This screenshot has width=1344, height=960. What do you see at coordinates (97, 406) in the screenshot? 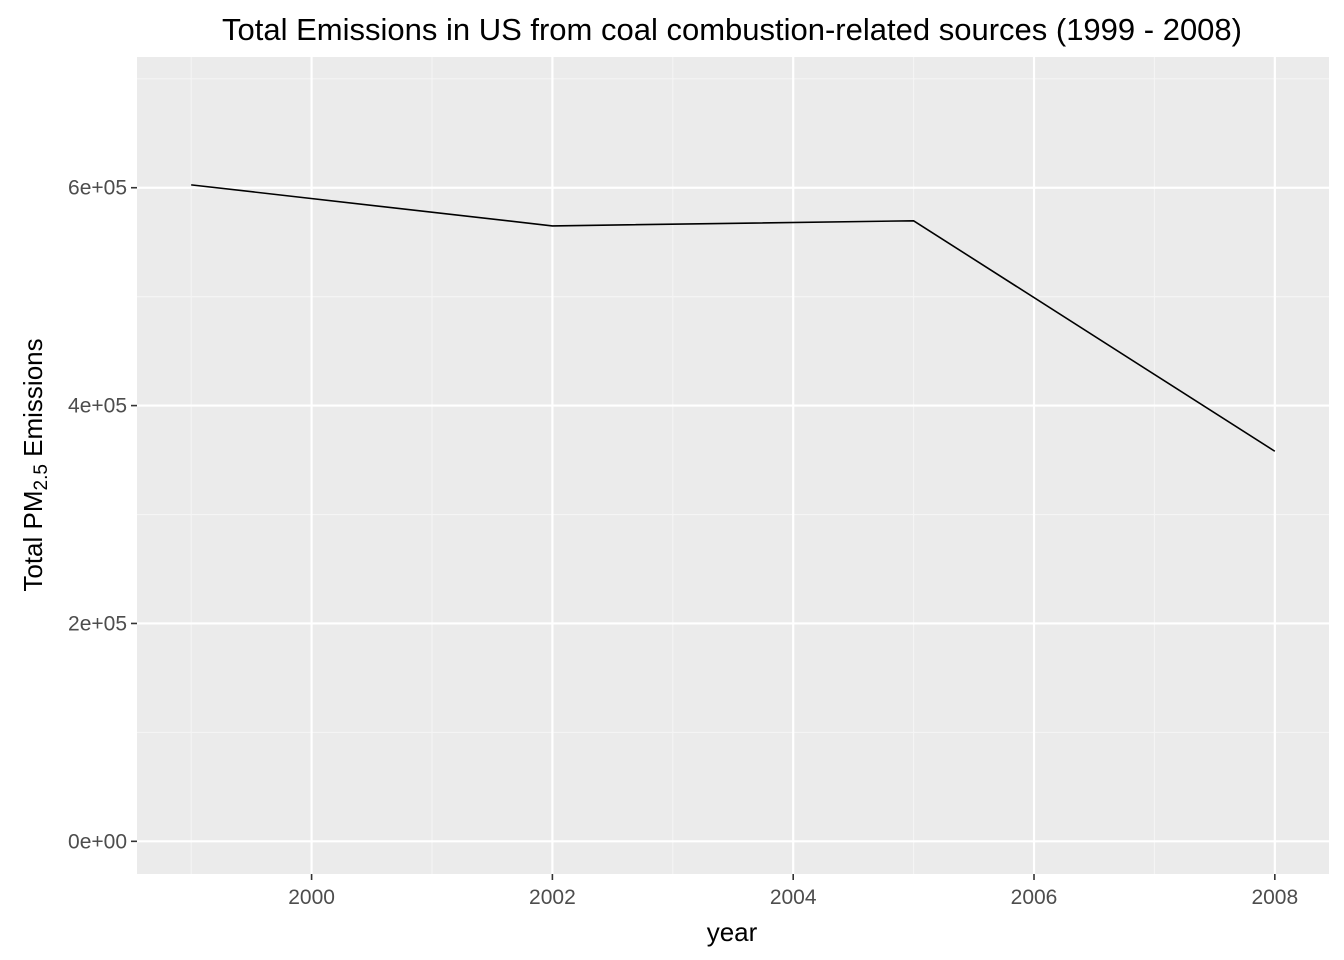
I see `y-tick-label: 4e+05` at bounding box center [97, 406].